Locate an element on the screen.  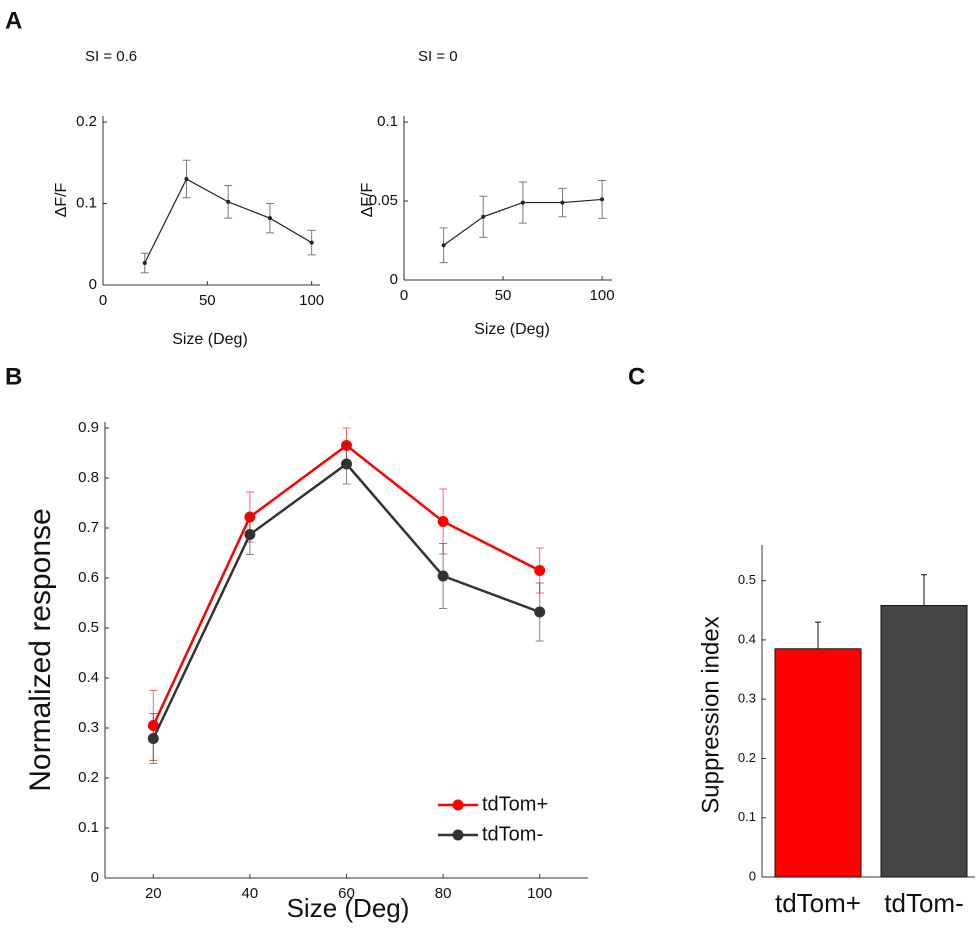
x-tick-label: tdTom+ is located at coordinates (818, 903).